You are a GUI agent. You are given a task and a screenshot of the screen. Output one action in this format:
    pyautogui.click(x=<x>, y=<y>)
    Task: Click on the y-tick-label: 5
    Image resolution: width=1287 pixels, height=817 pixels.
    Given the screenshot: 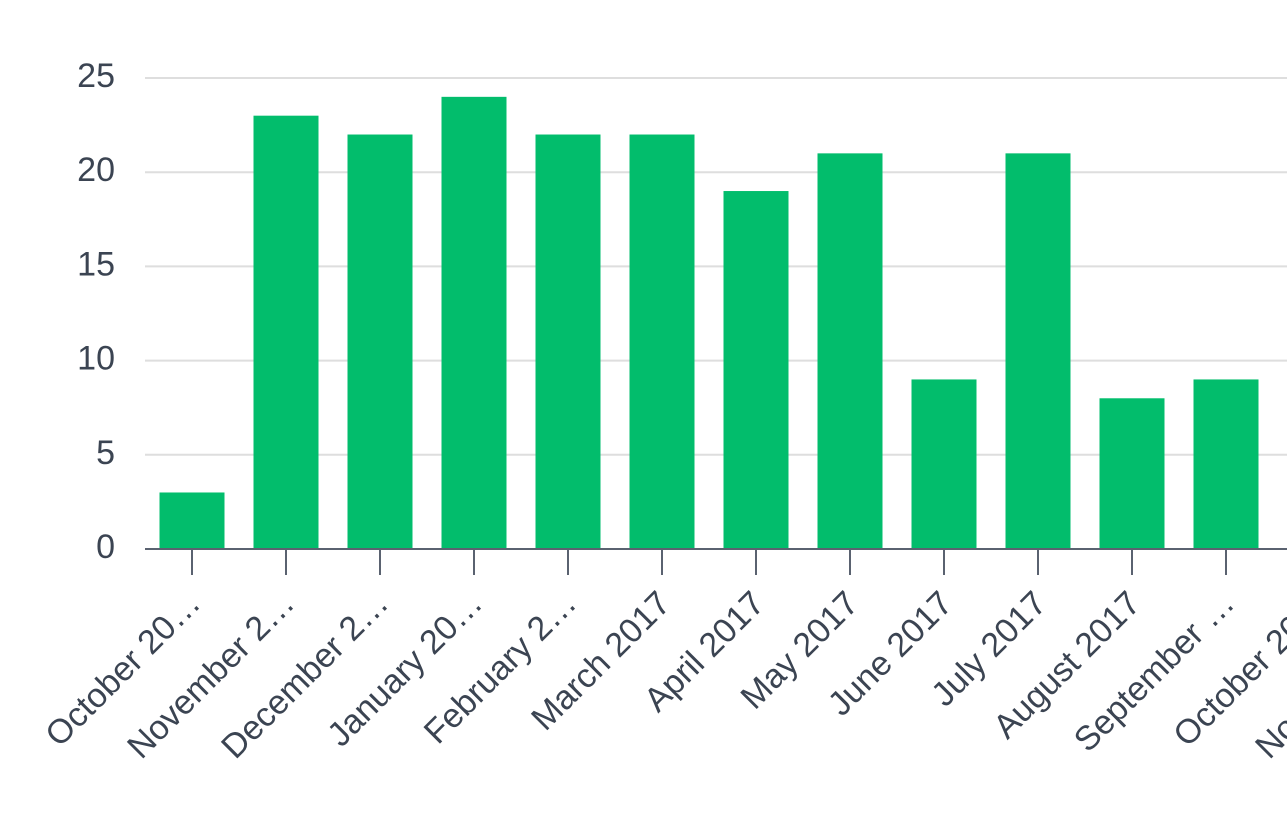 What is the action you would take?
    pyautogui.click(x=105, y=453)
    